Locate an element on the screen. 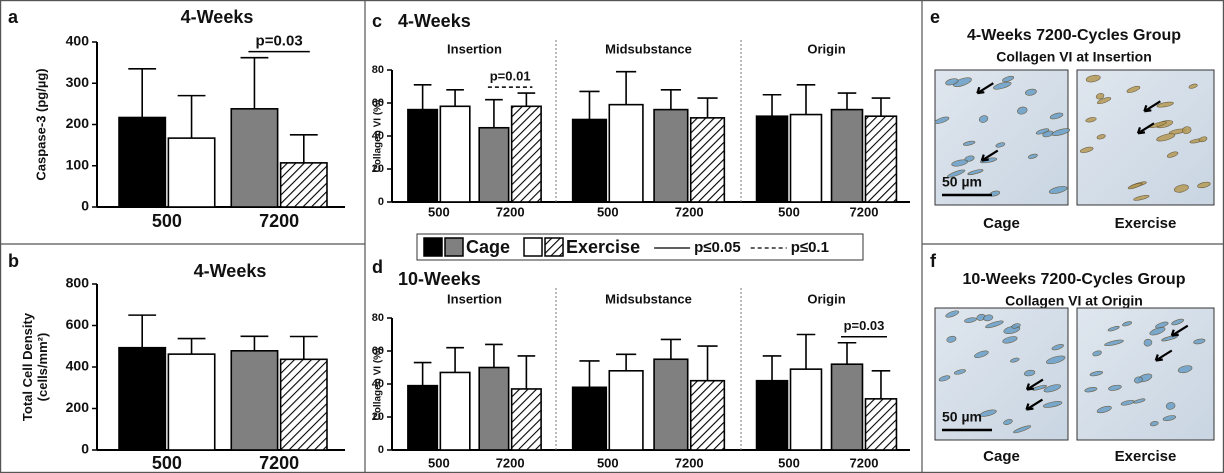 This screenshot has width=1224, height=473. y-tick-label: 60 is located at coordinates (378, 103).